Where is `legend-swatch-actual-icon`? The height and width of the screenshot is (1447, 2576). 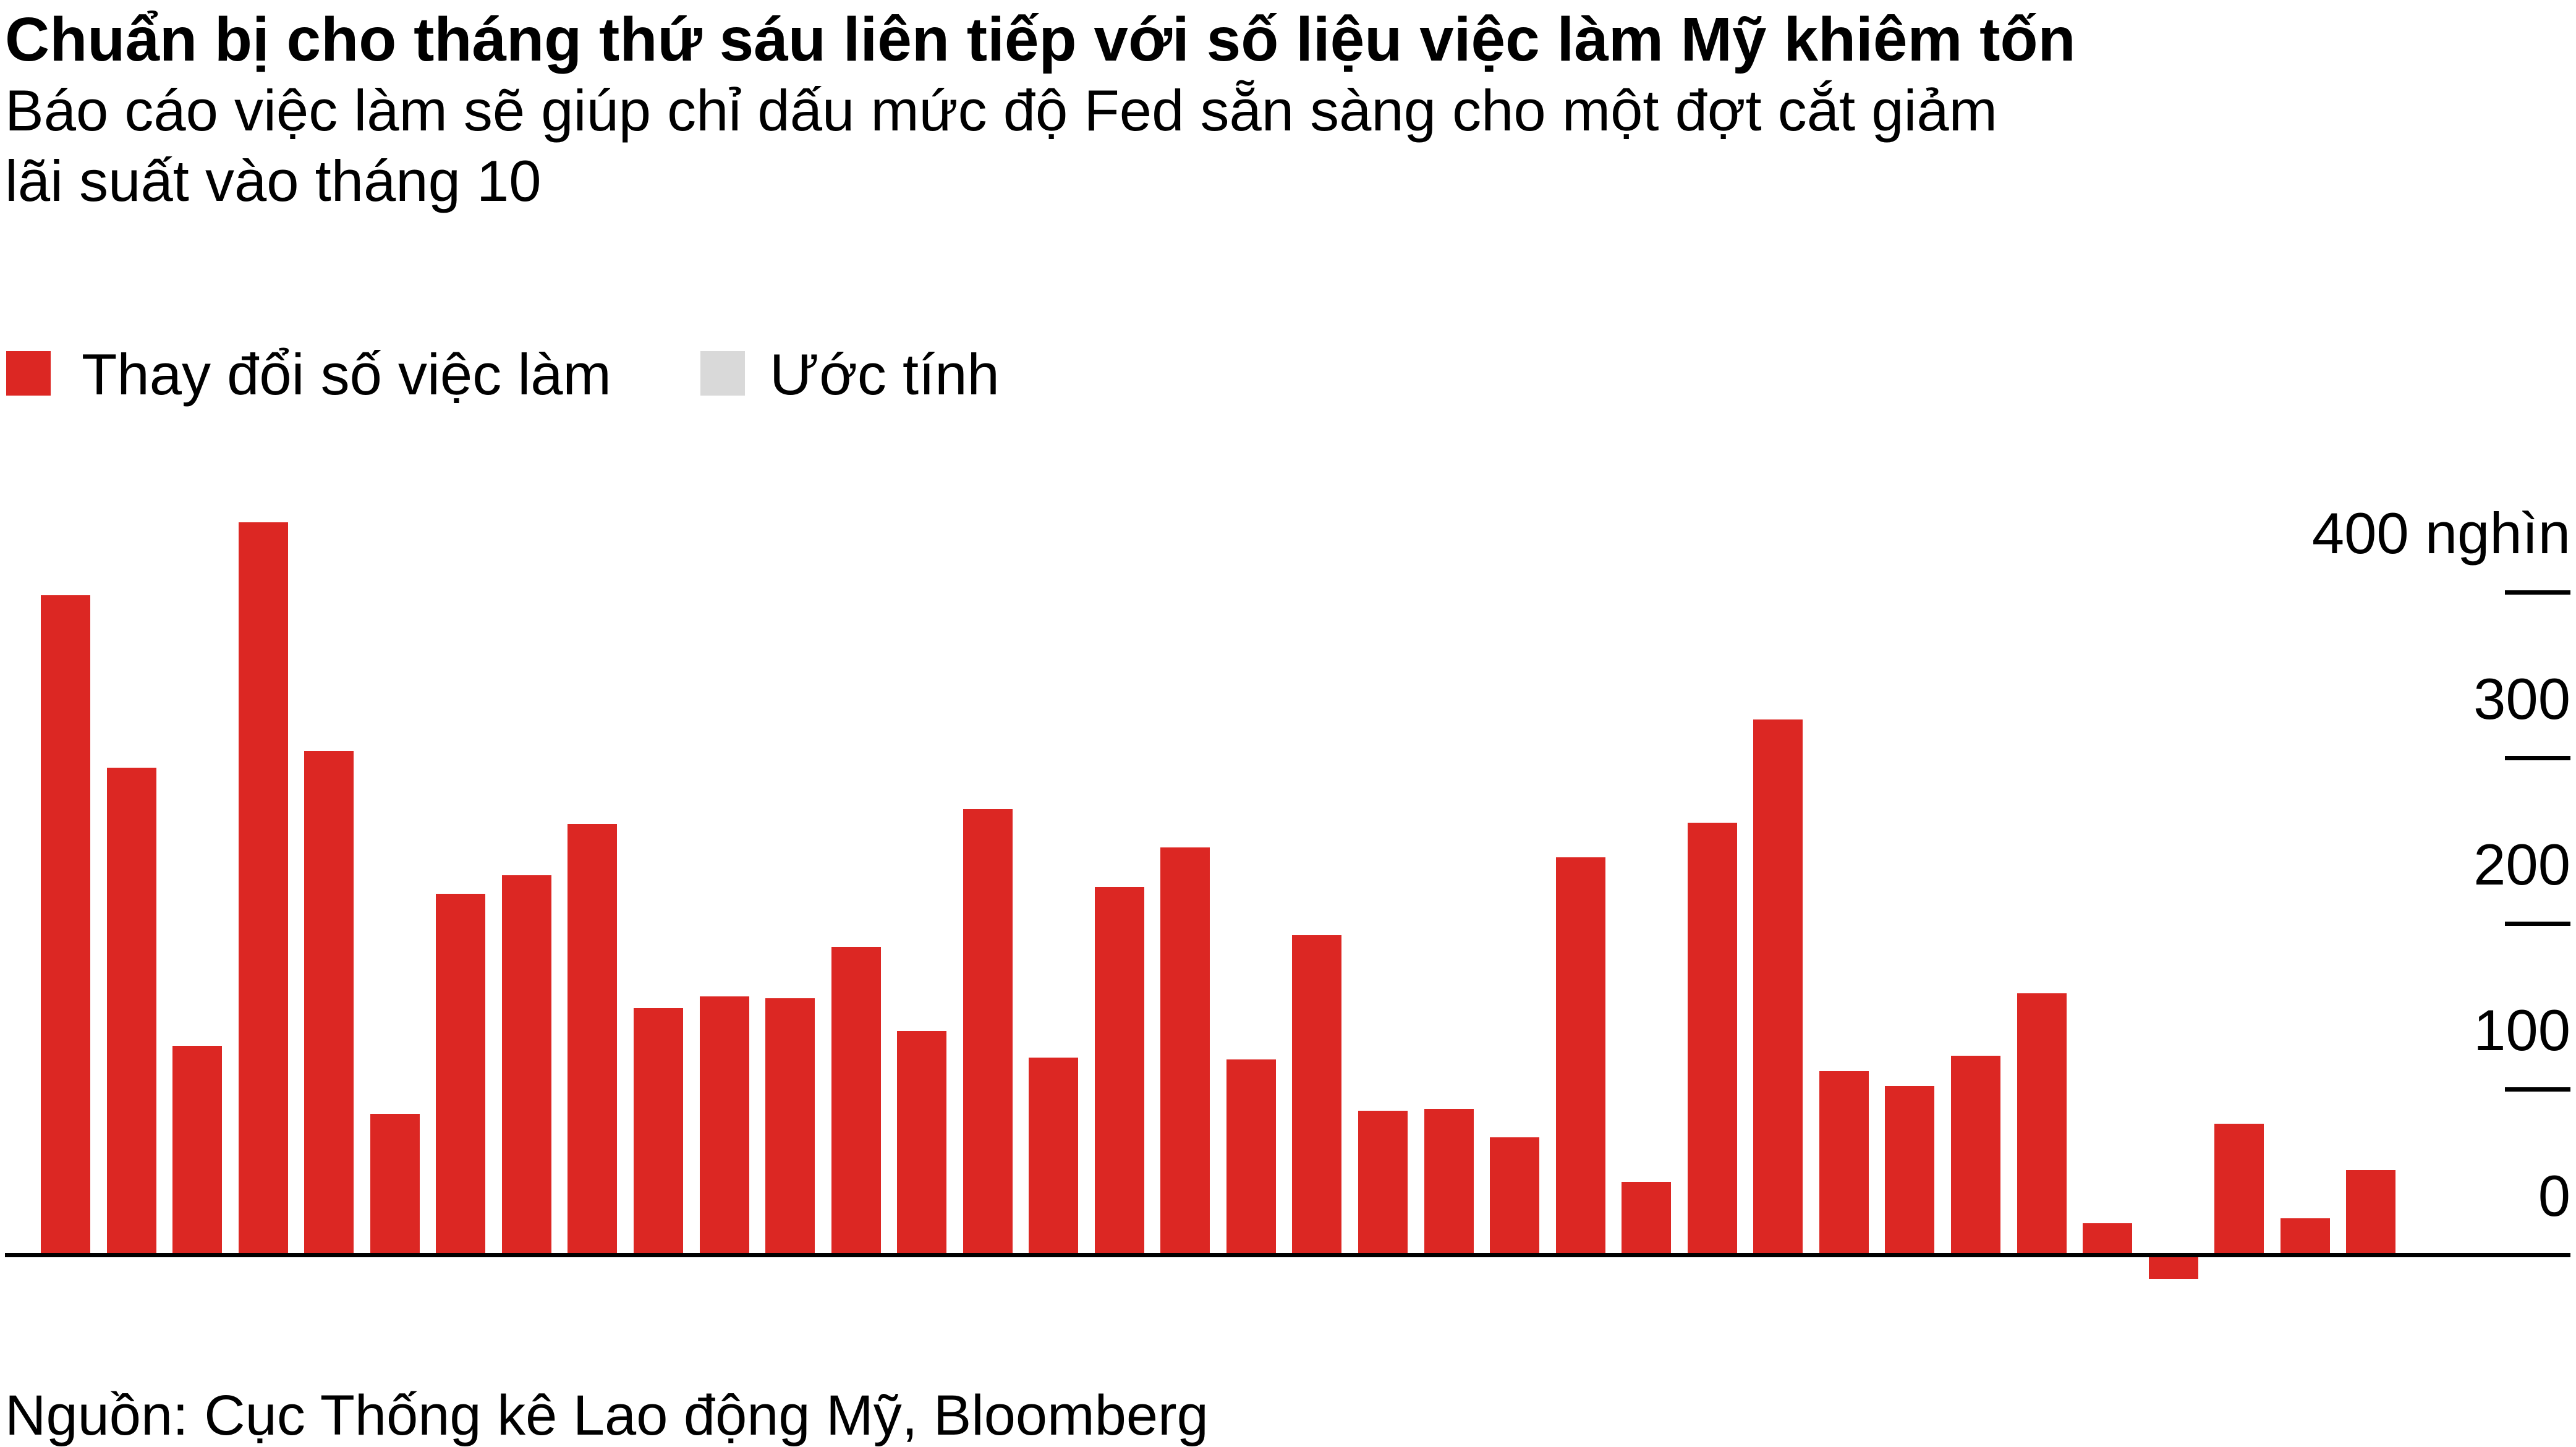 legend-swatch-actual-icon is located at coordinates (28, 373).